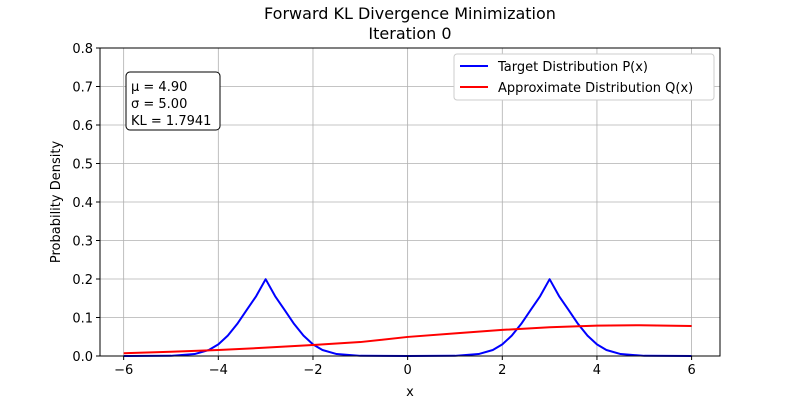 The height and width of the screenshot is (400, 800). Describe the element at coordinates (82, 165) in the screenshot. I see `y-tick-label: 0.5` at that location.